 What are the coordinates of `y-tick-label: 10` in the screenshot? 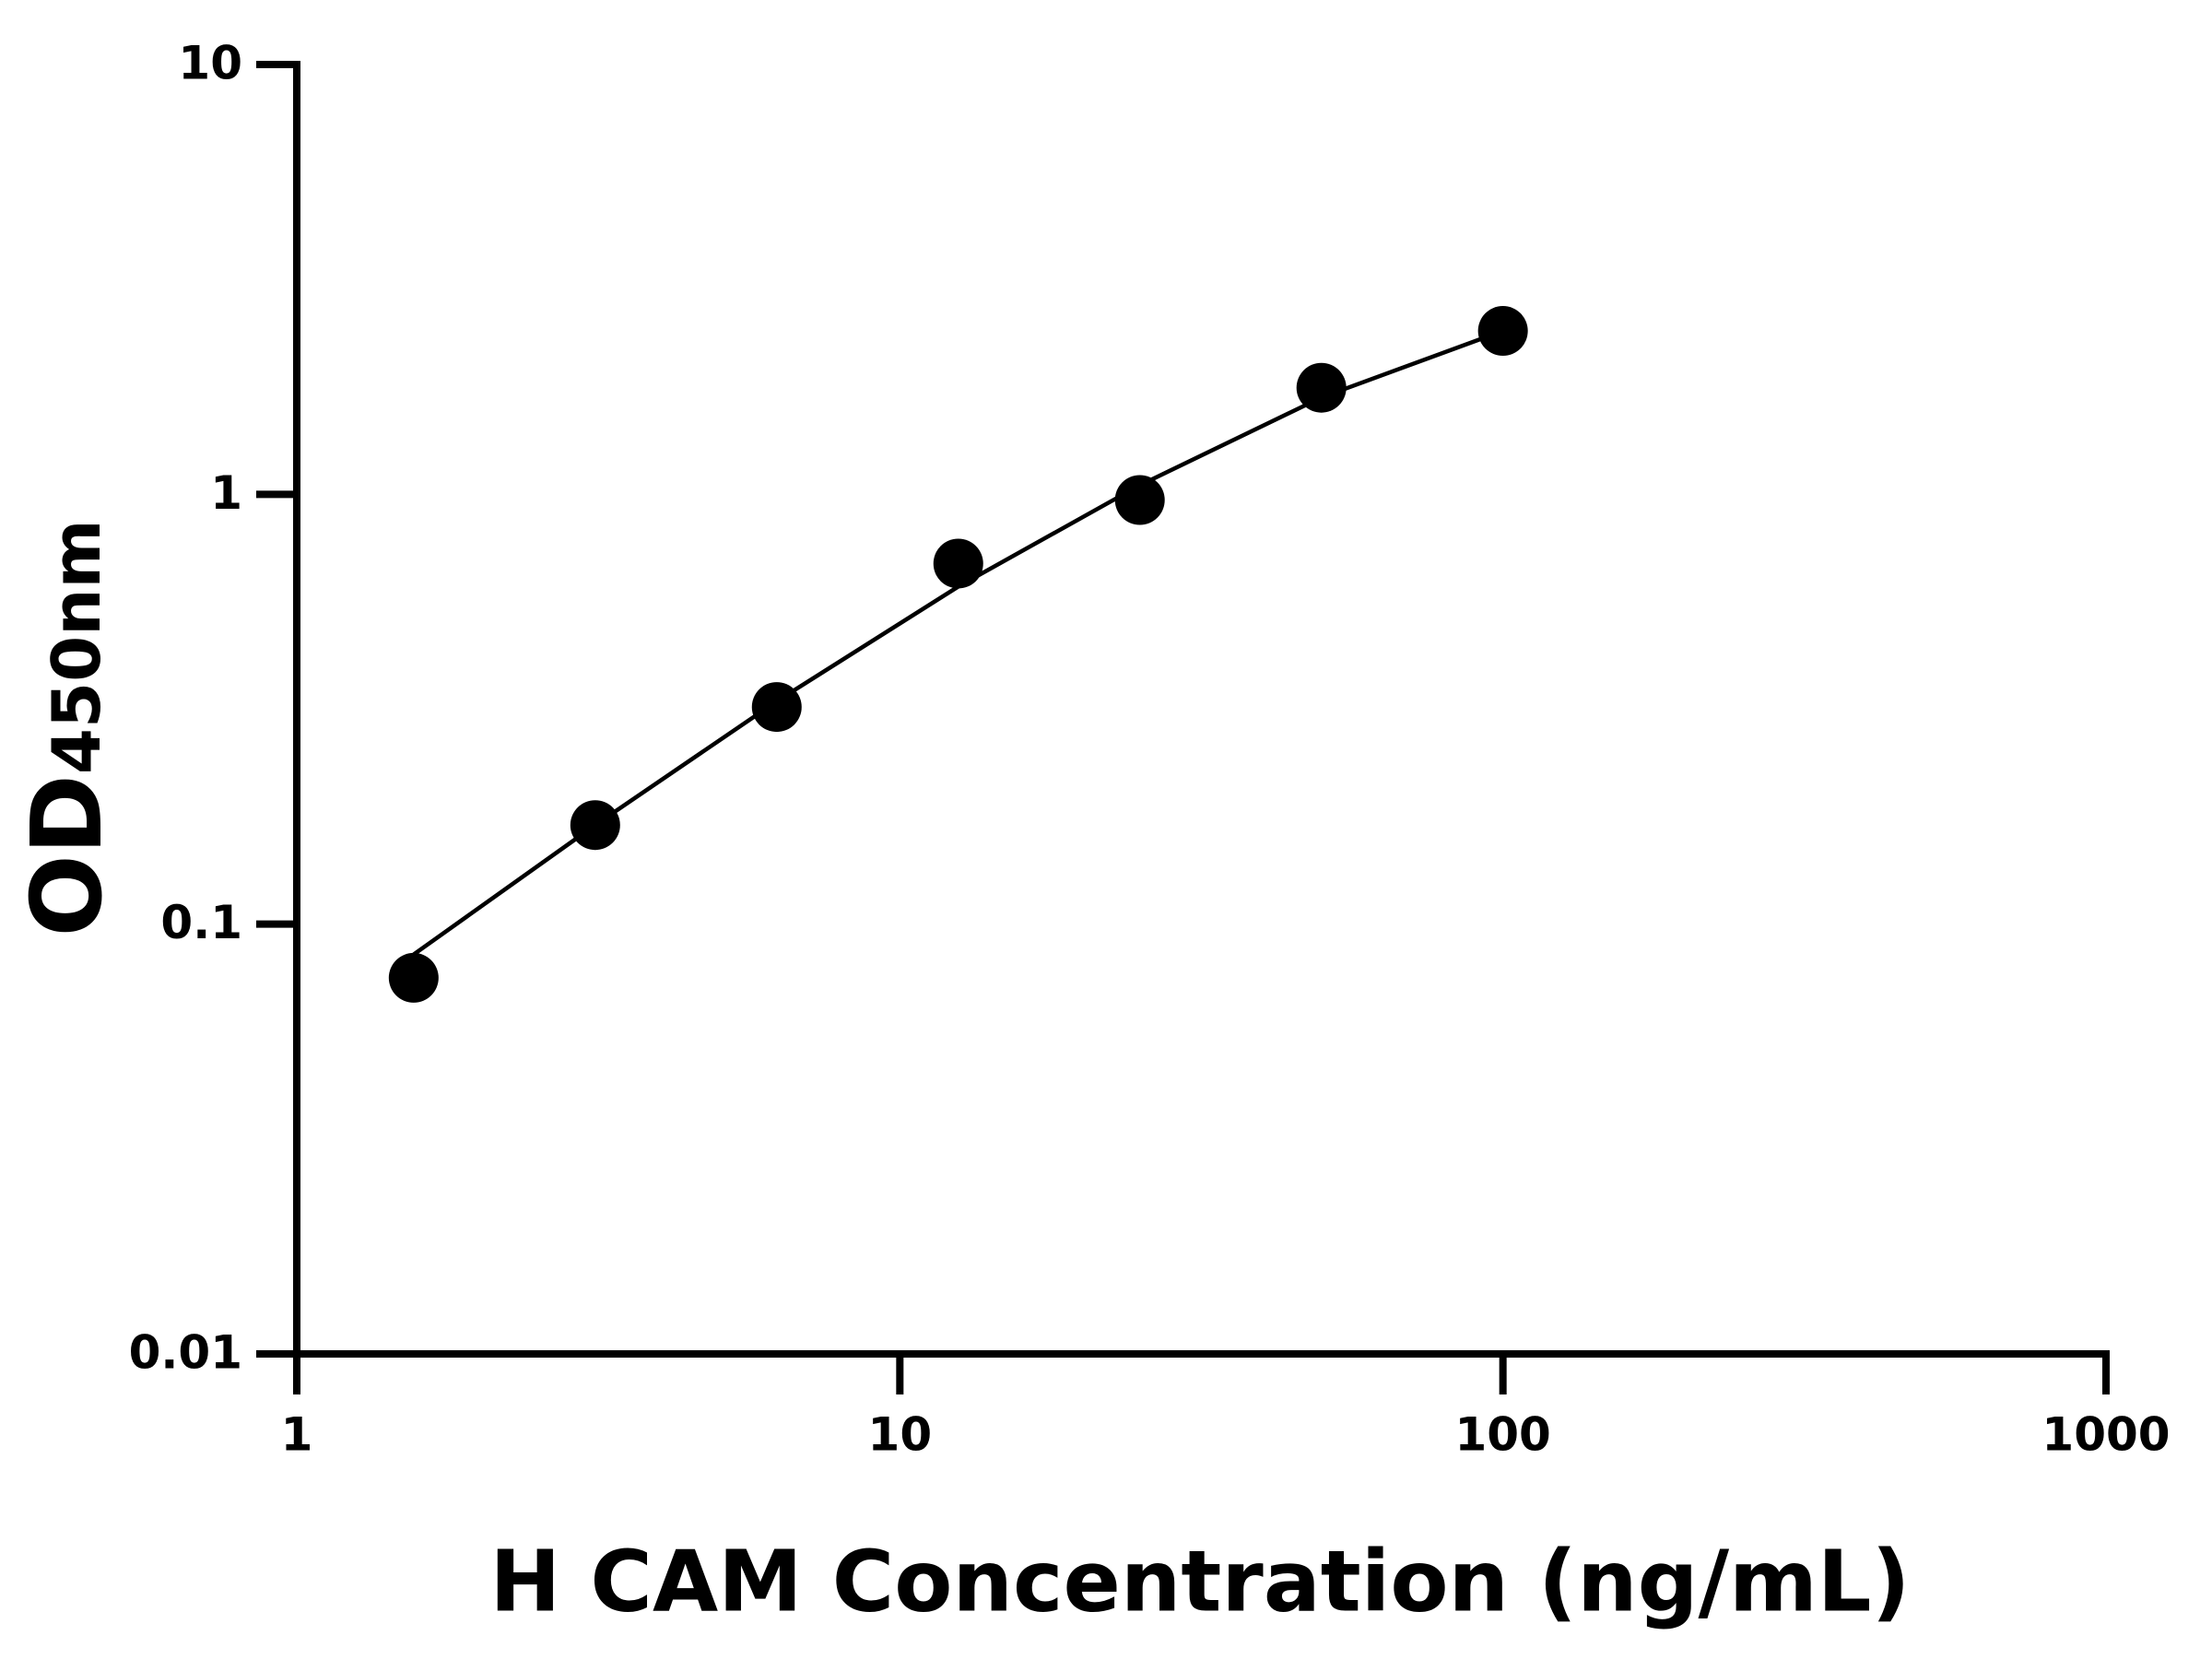 It's located at (210, 63).